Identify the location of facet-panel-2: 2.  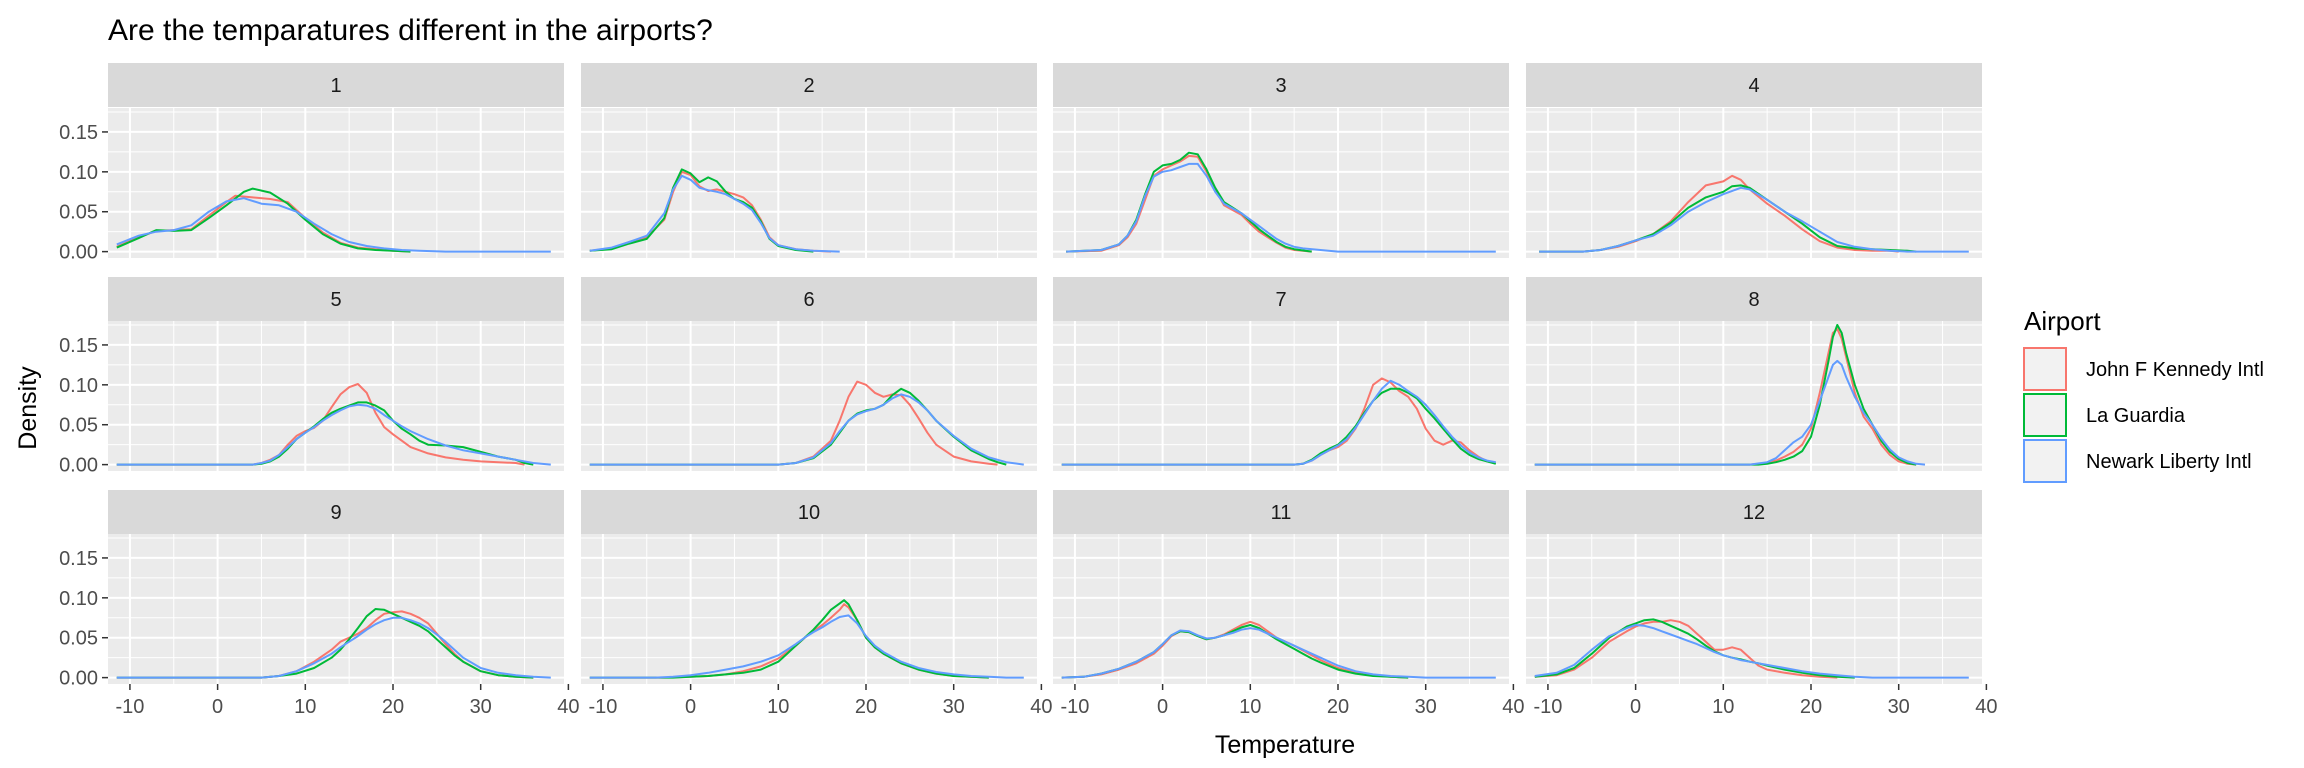
(809, 160).